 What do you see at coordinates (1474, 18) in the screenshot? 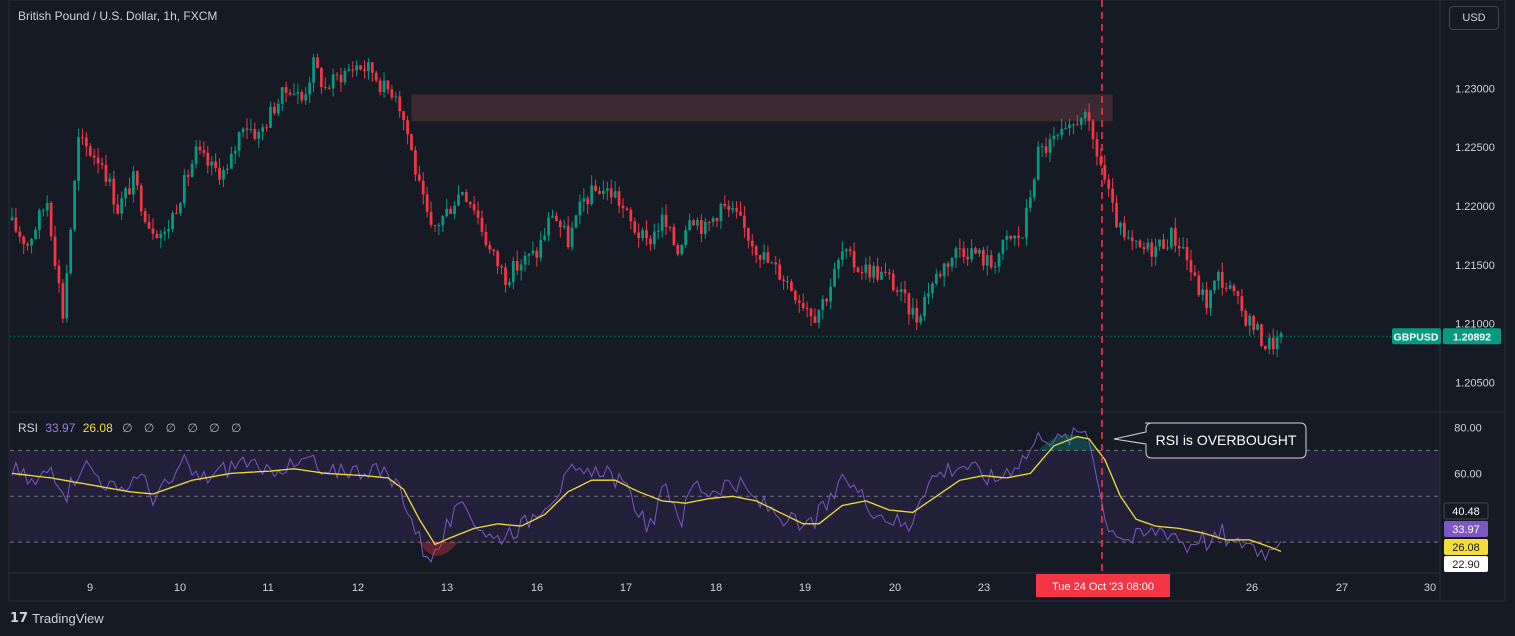
I see `currency-button: USD` at bounding box center [1474, 18].